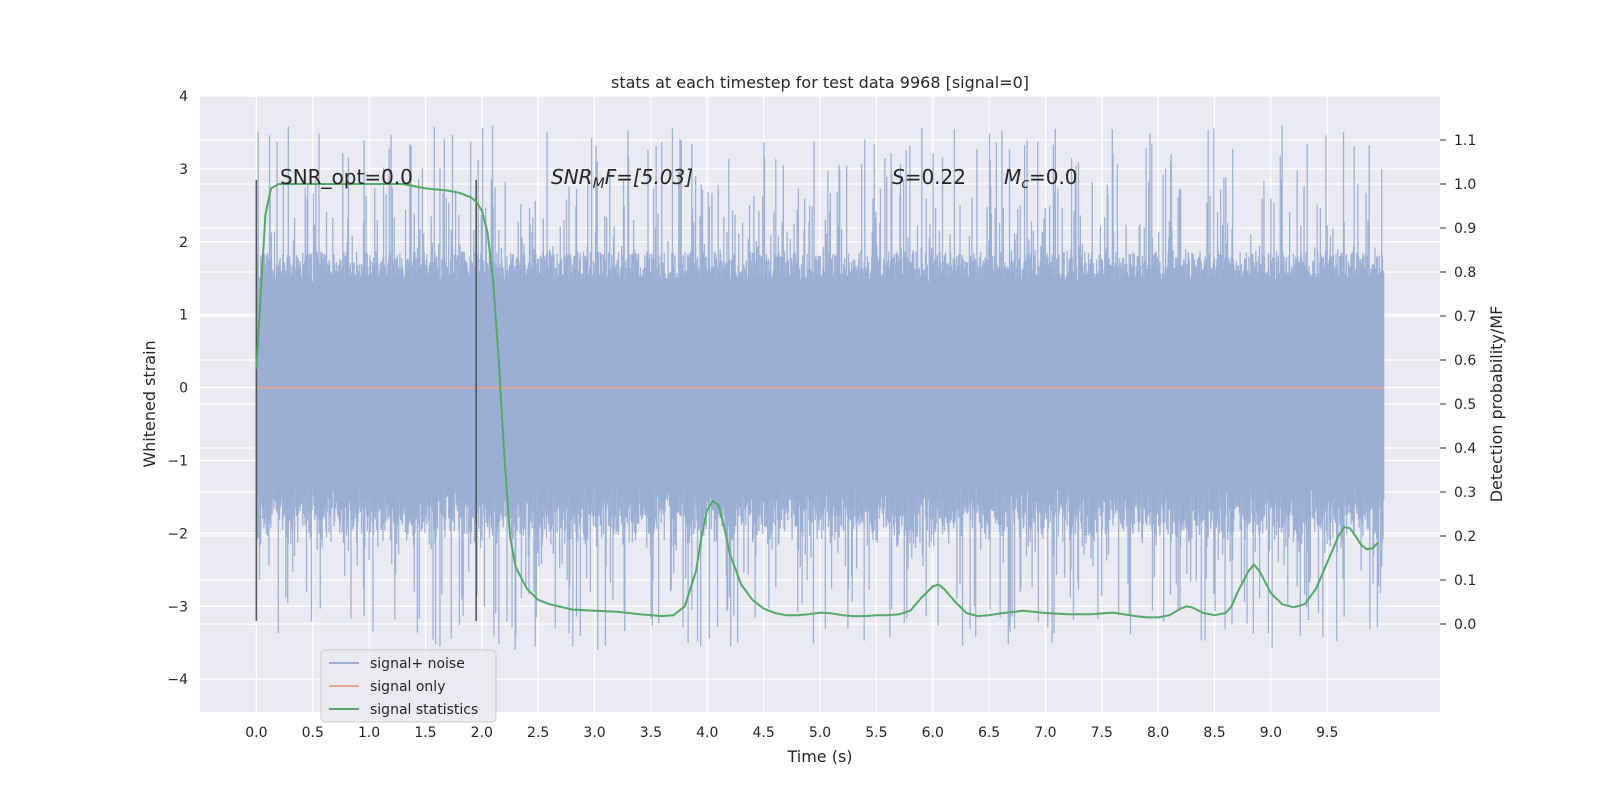 This screenshot has height=800, width=1600. I want to click on legend-box, so click(408, 686).